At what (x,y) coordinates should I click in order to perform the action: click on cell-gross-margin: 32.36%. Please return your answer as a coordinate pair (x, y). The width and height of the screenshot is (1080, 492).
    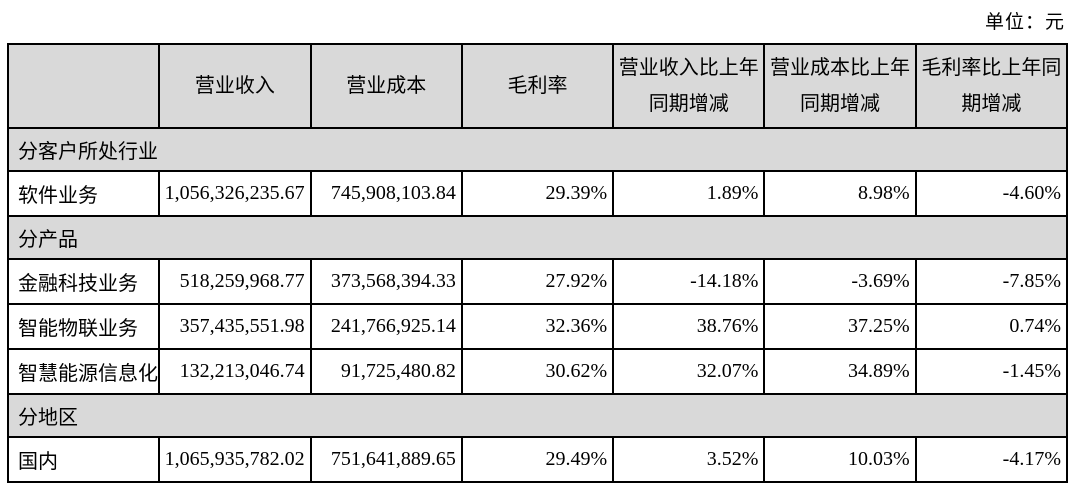
    Looking at the image, I should click on (537, 326).